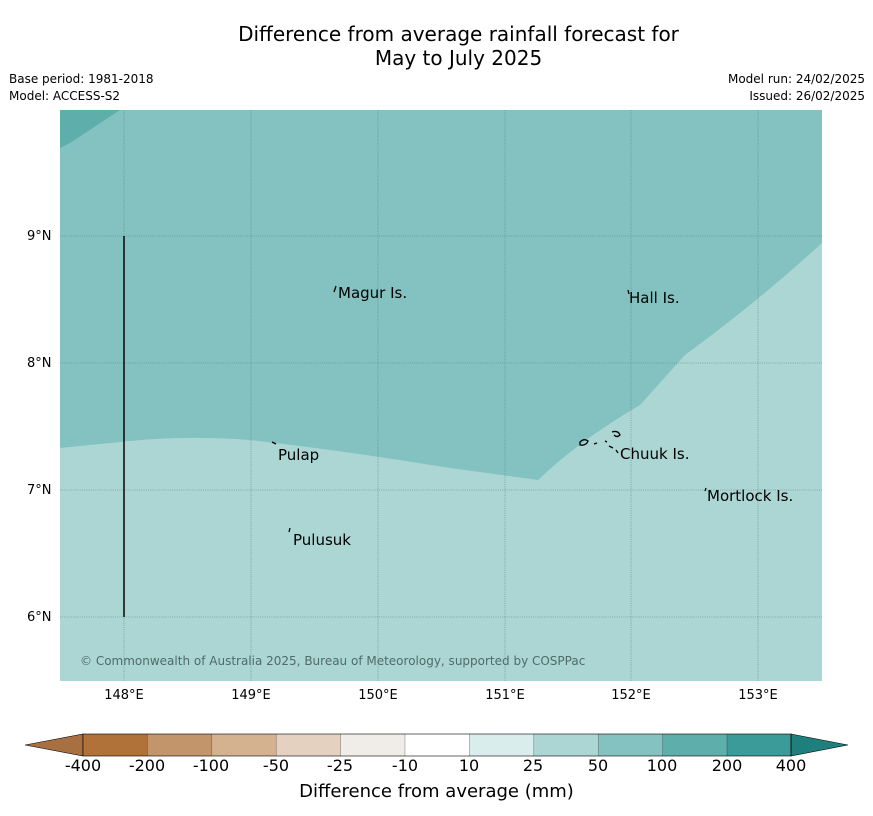 This screenshot has width=873, height=816. What do you see at coordinates (54, 745) in the screenshot?
I see `colorbar-extend-low` at bounding box center [54, 745].